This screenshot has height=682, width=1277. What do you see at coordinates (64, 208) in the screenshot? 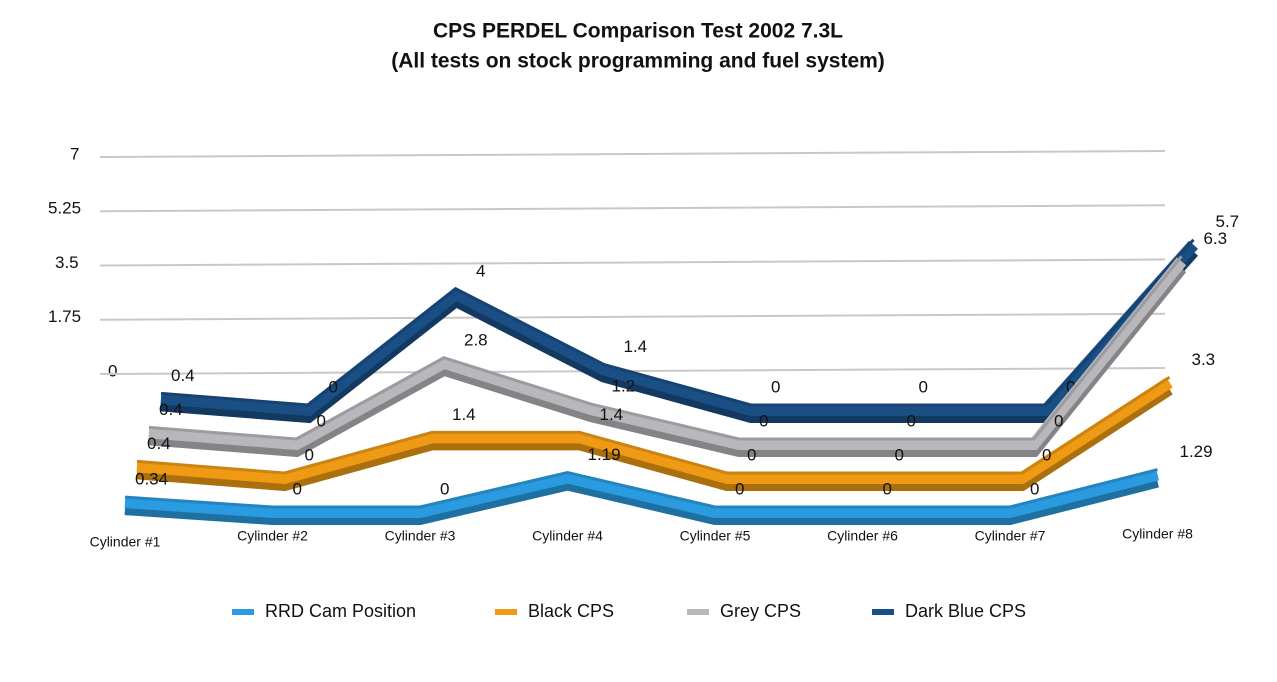
I see `y-tick-label: 5.25` at bounding box center [64, 208].